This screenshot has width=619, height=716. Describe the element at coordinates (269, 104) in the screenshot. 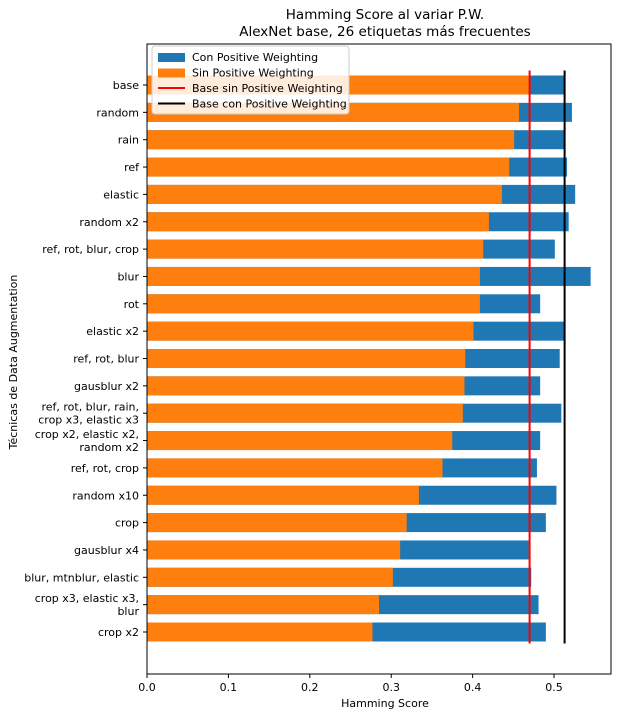

I see `legend-label: Base con Positive Weighting` at that location.